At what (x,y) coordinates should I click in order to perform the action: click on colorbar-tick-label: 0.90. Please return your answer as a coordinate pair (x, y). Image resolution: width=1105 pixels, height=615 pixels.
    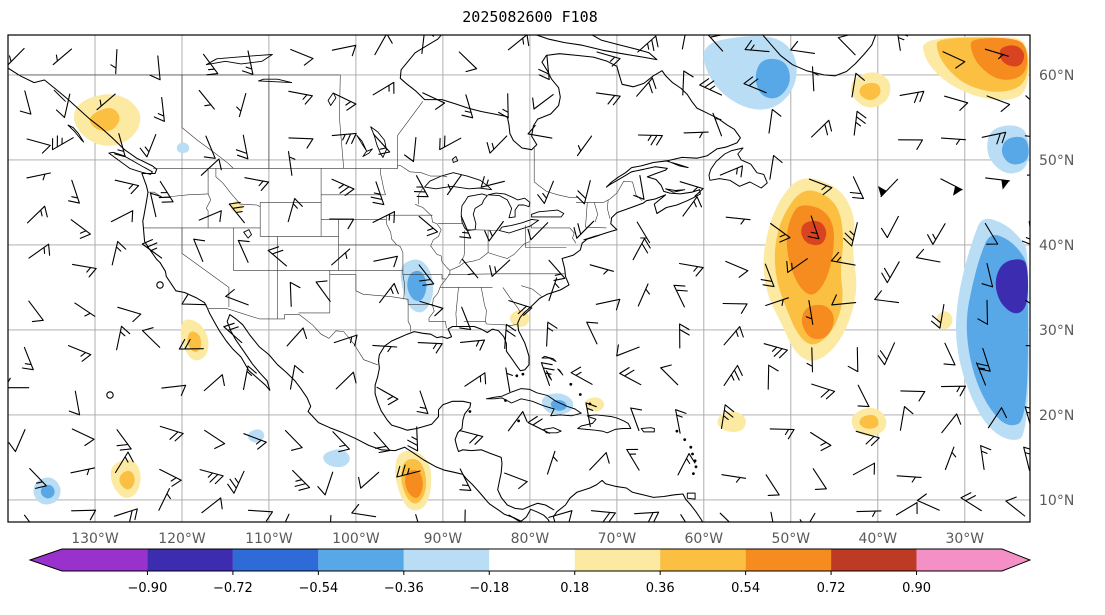
    Looking at the image, I should click on (916, 588).